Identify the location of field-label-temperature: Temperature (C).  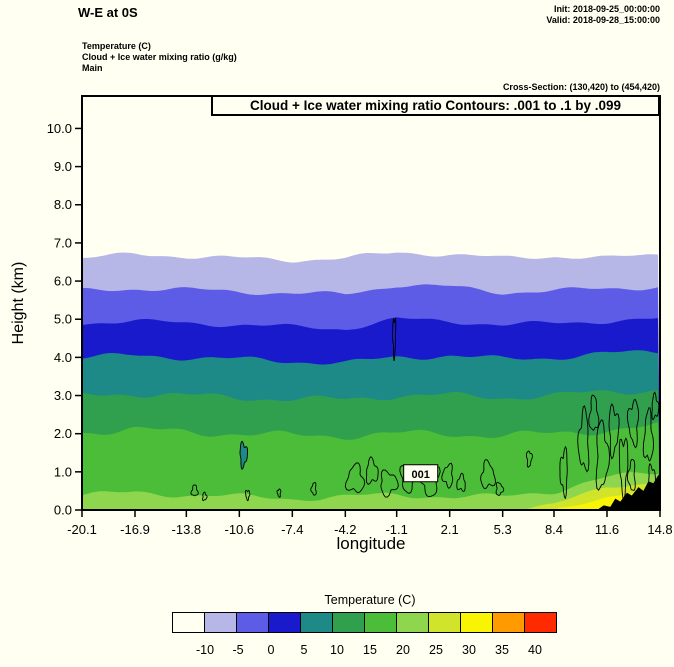
(116, 46).